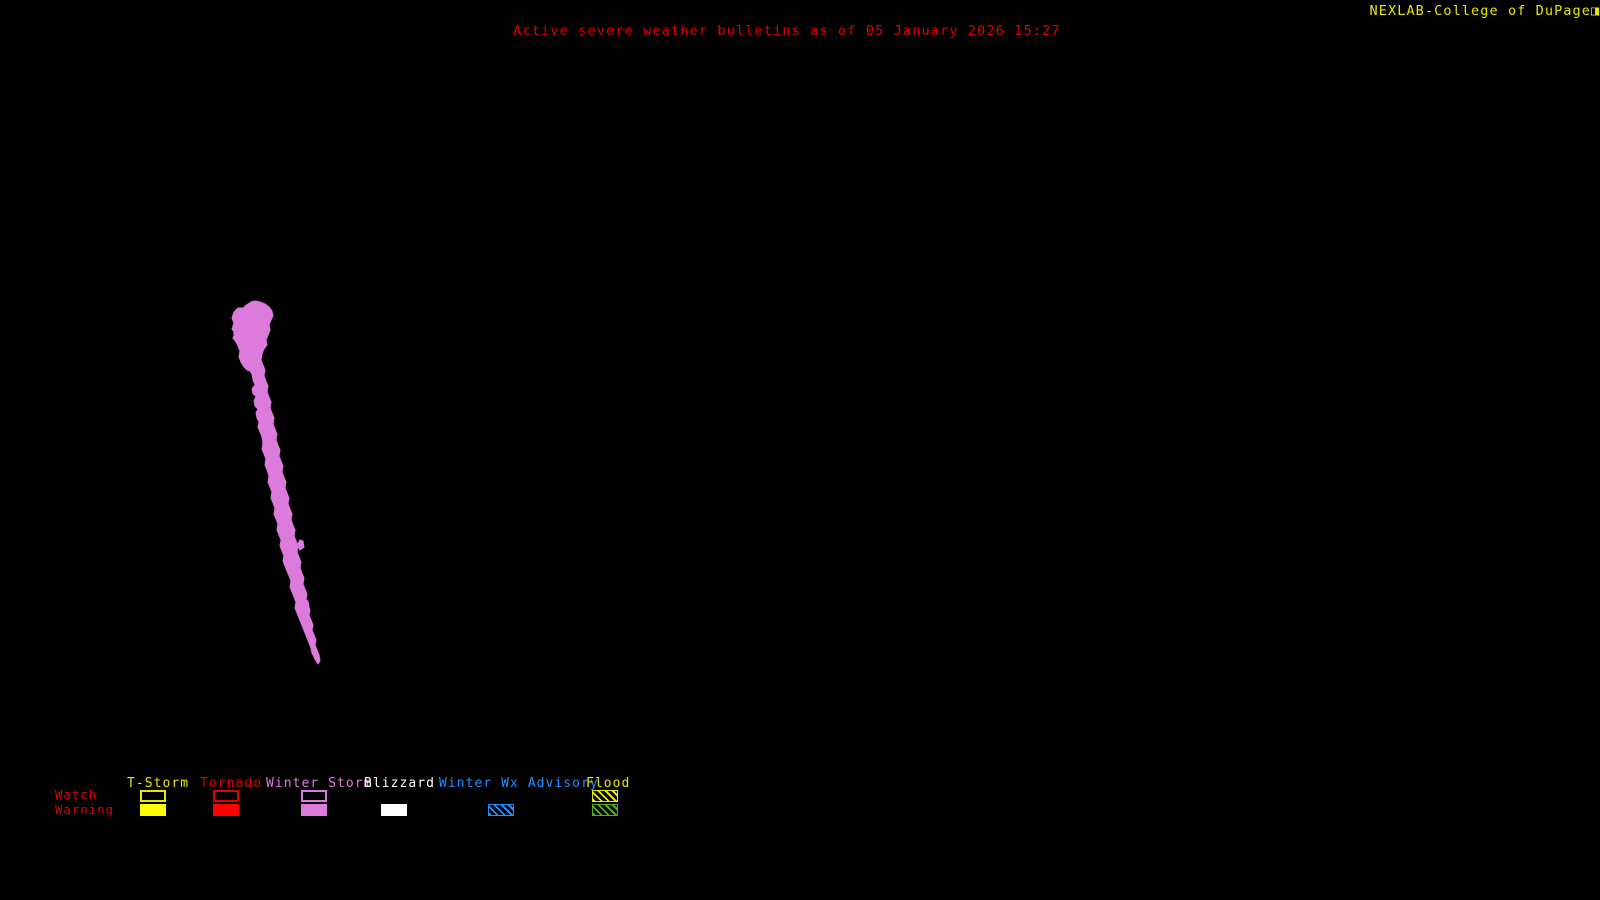 The width and height of the screenshot is (1600, 900). I want to click on winter-storm-warning-area-detail, so click(270, 459).